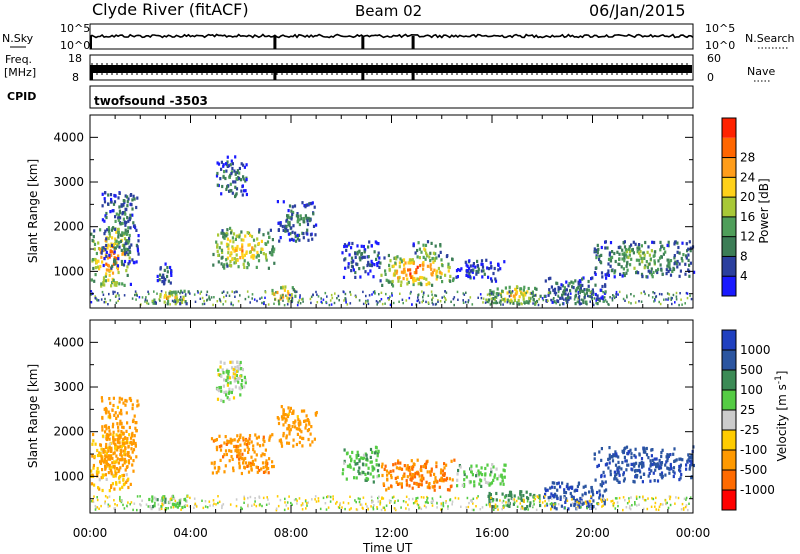 This screenshot has width=800, height=554. Describe the element at coordinates (413, 72) in the screenshot. I see `freq-gap-spike` at that location.